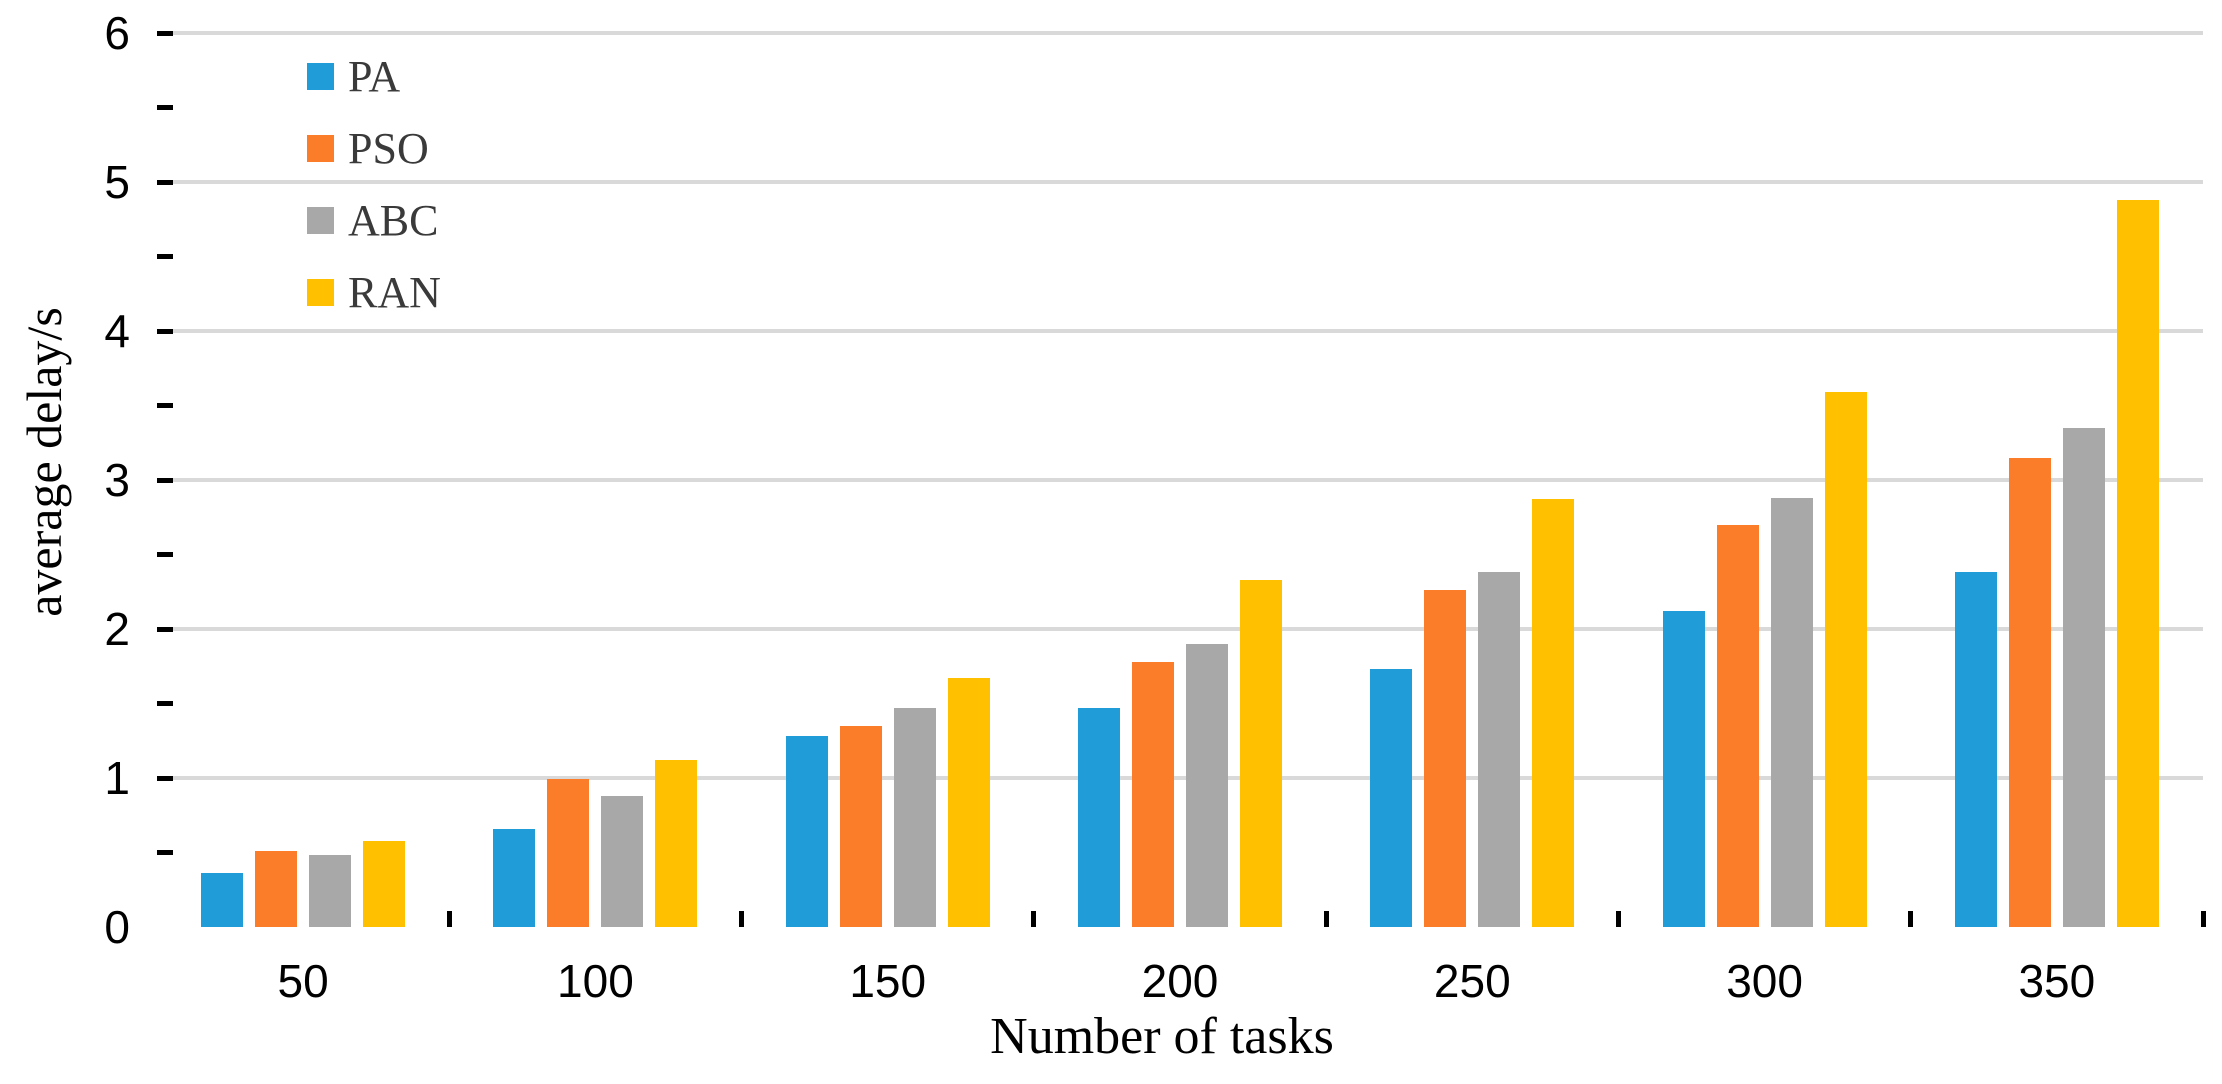 This screenshot has width=2222, height=1084. Describe the element at coordinates (165, 107) in the screenshot. I see `y-axis-tick-5.5` at that location.